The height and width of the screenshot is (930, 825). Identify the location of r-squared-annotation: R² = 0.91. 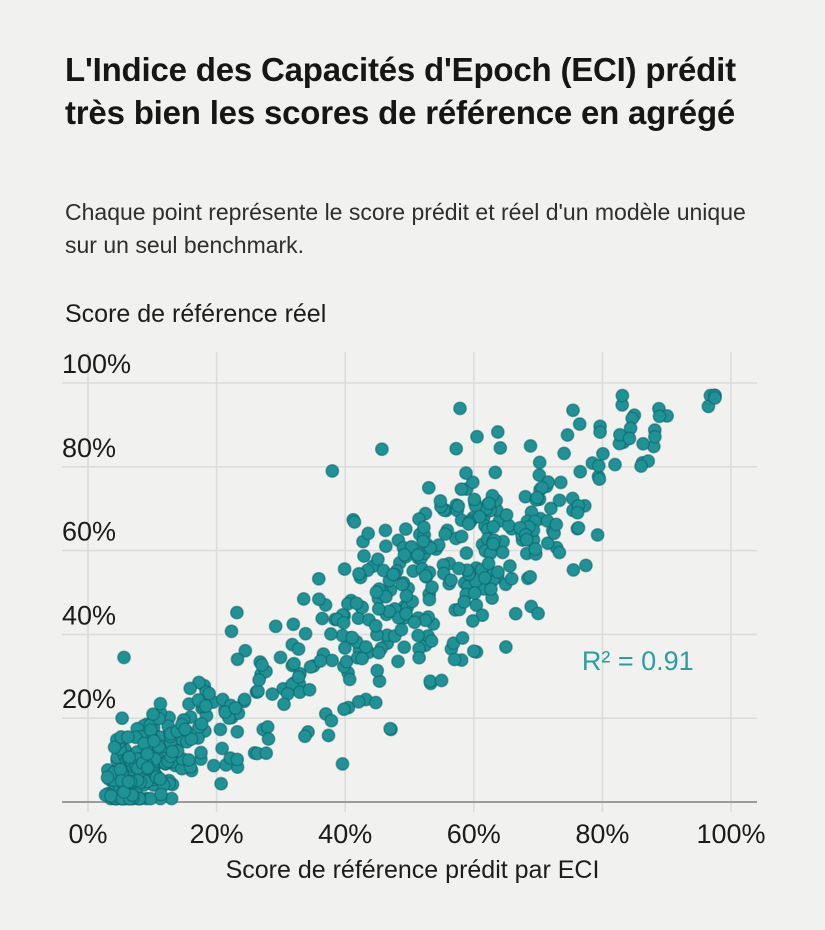
(638, 661).